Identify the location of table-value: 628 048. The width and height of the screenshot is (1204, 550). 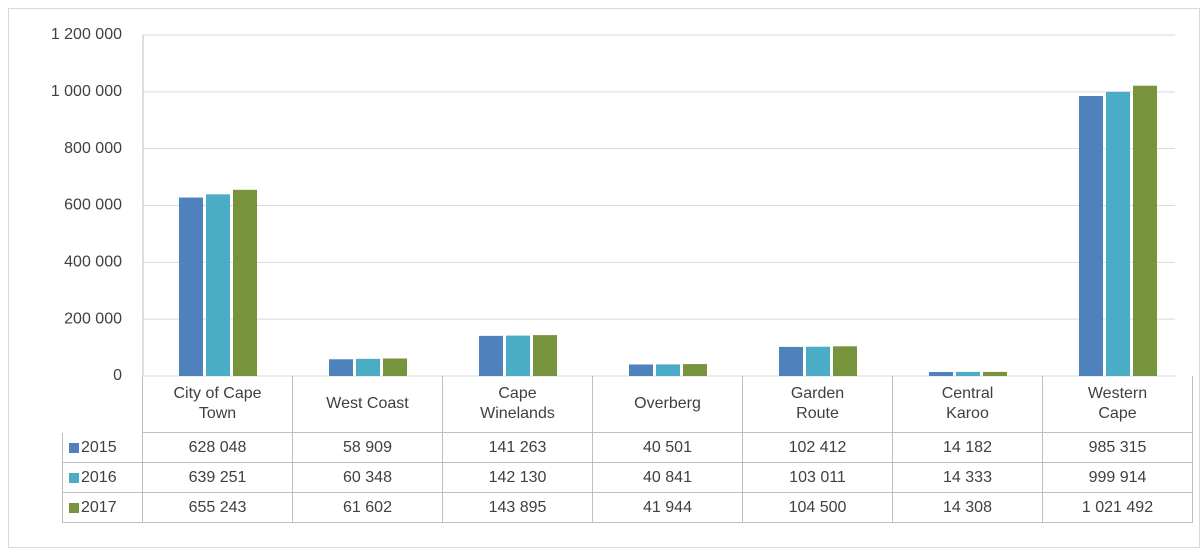
(218, 448).